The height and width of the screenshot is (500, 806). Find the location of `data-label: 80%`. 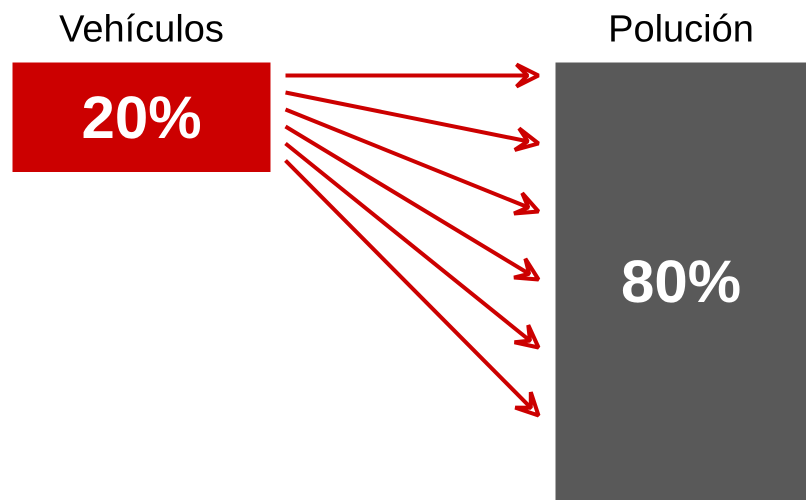

data-label: 80% is located at coordinates (681, 281).